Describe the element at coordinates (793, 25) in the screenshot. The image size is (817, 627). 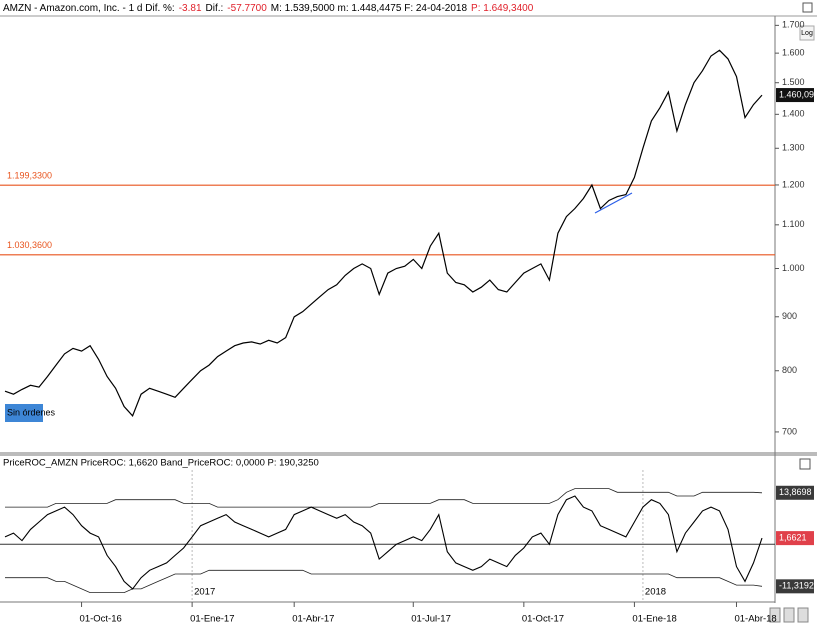
I see `y-tick-label: 1.700` at that location.